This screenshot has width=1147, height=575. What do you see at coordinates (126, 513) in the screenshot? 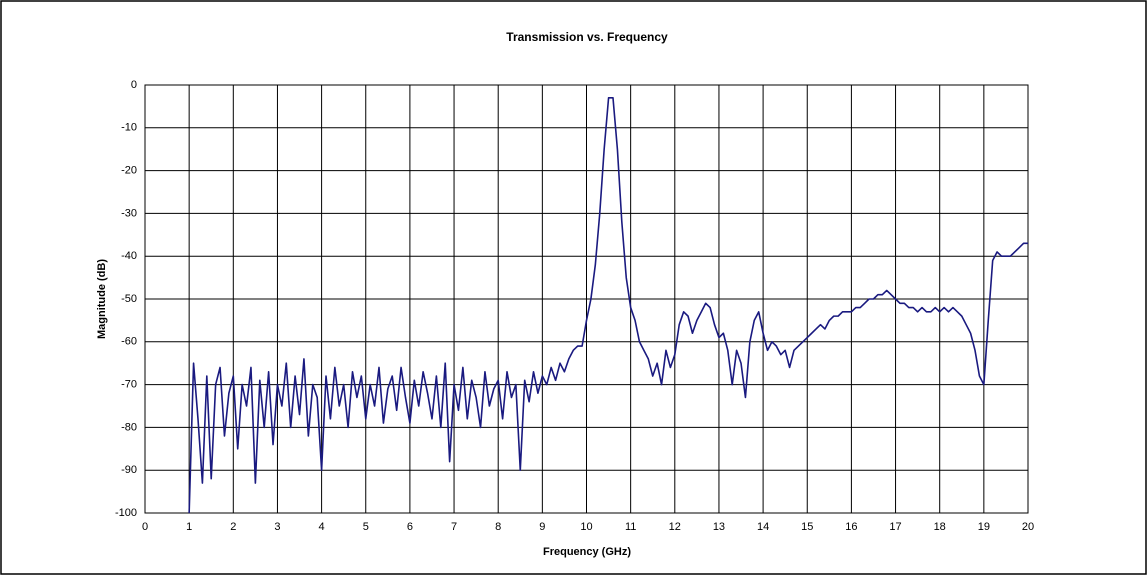
I see `y-tick-label: -100` at bounding box center [126, 513].